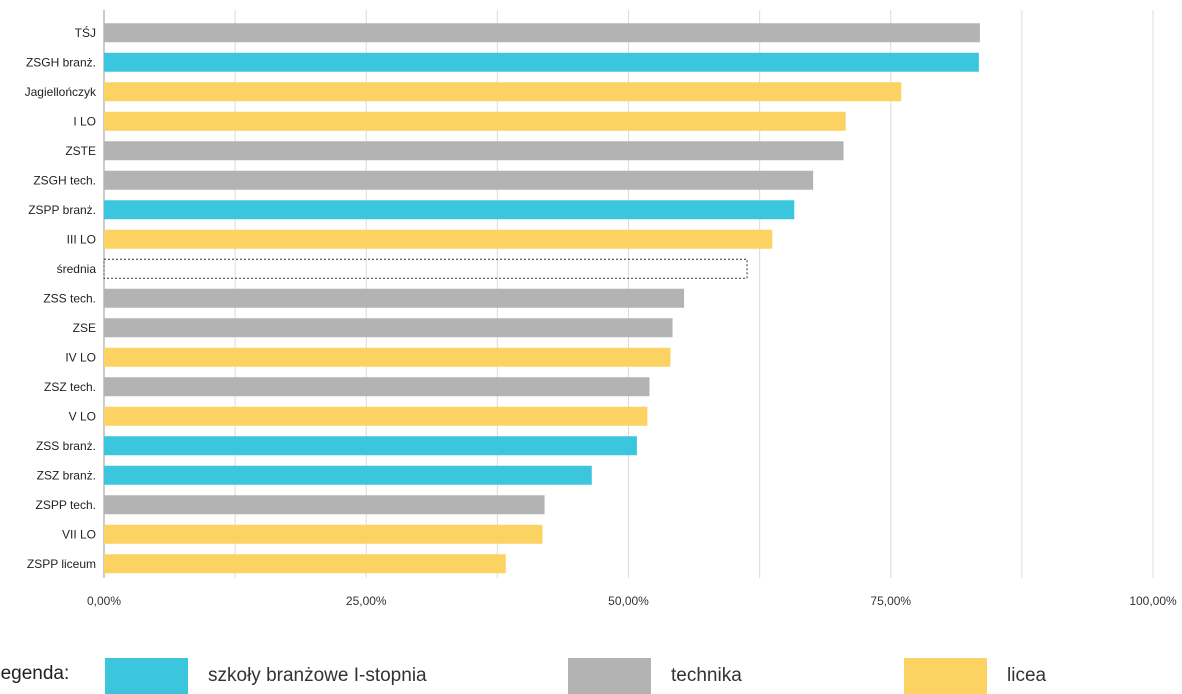 The image size is (1182, 694). Describe the element at coordinates (61, 92) in the screenshot. I see `category-label: Jagiellończyk` at that location.